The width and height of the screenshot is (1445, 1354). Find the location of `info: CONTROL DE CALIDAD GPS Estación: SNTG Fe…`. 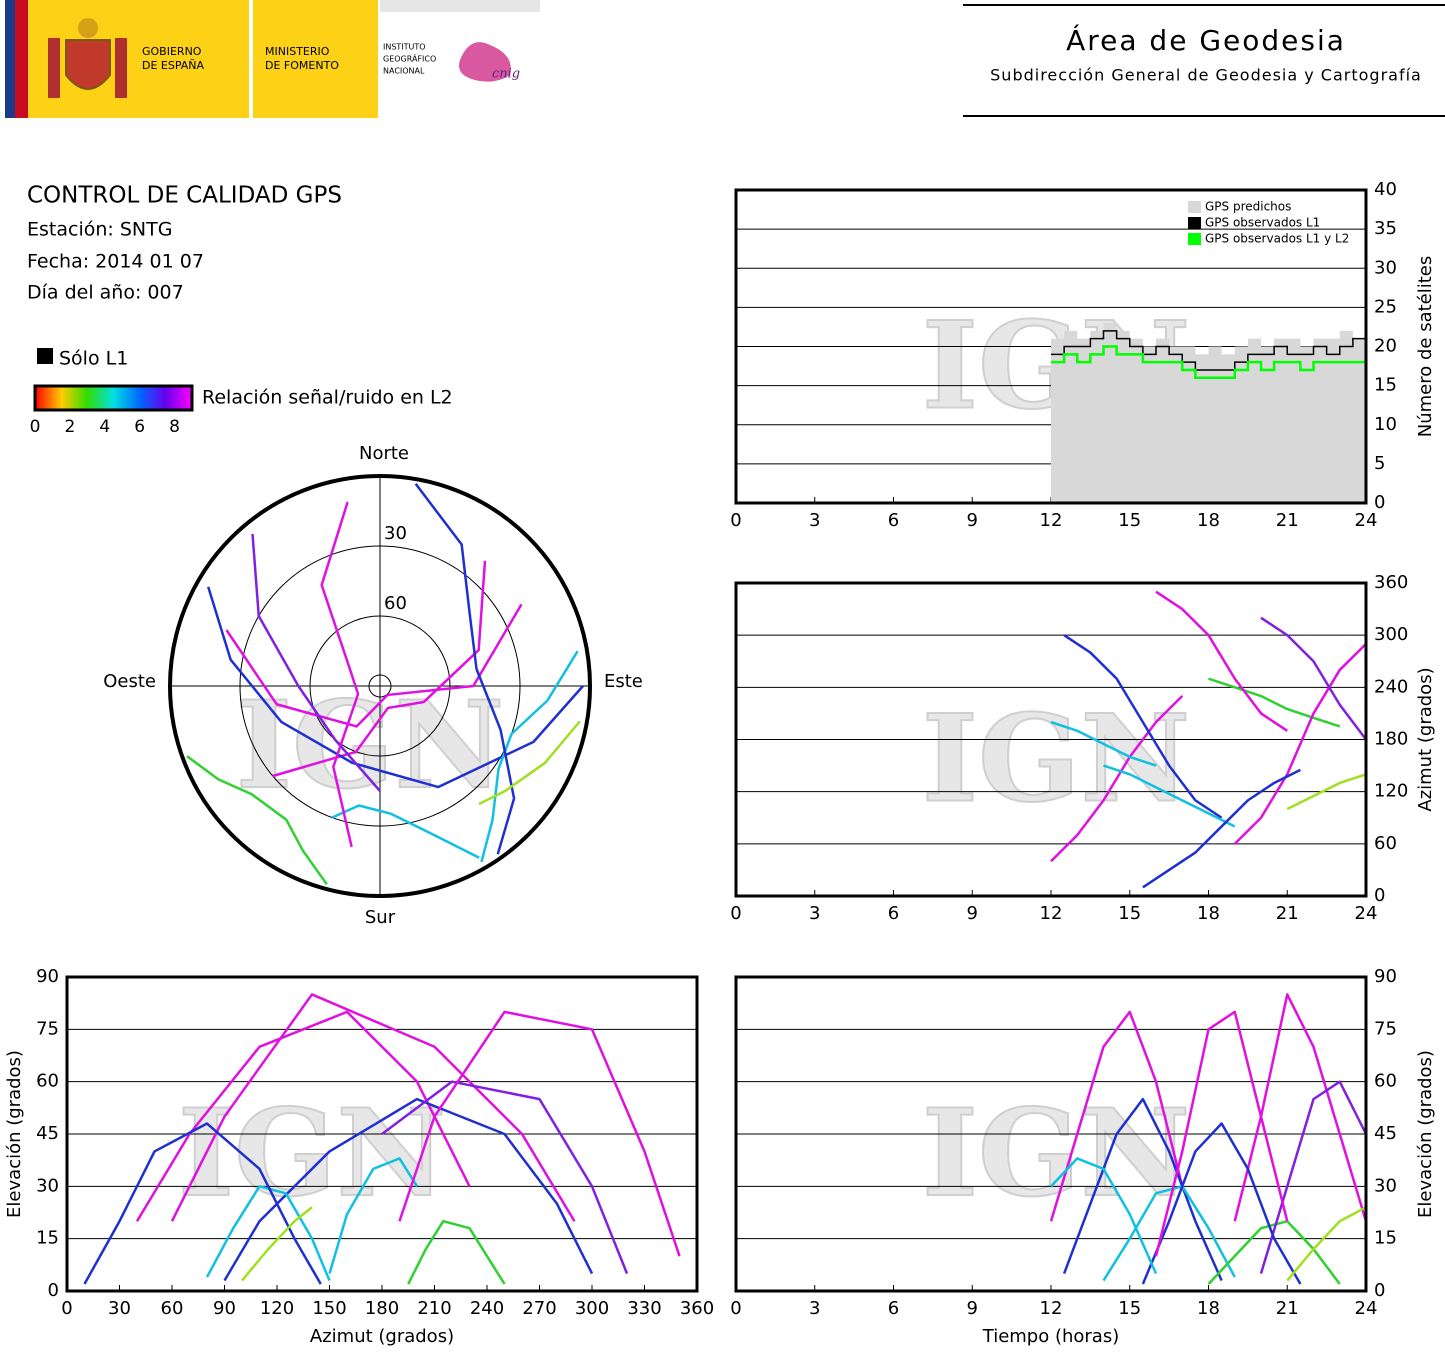

info: CONTROL DE CALIDAD GPS Estación: SNTG Fe… is located at coordinates (240, 297).